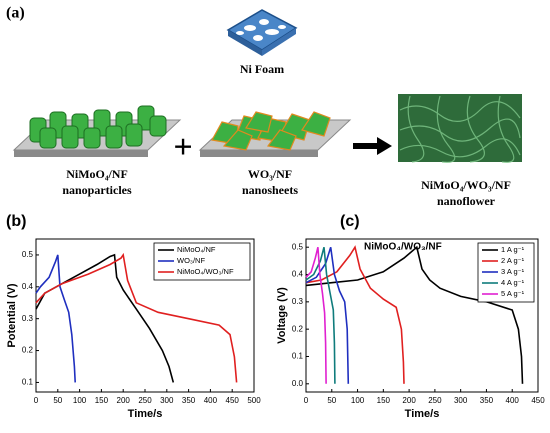 The image size is (550, 433). What do you see at coordinates (513, 249) in the screenshot?
I see `legend-label: 1 A g⁻¹` at bounding box center [513, 249].